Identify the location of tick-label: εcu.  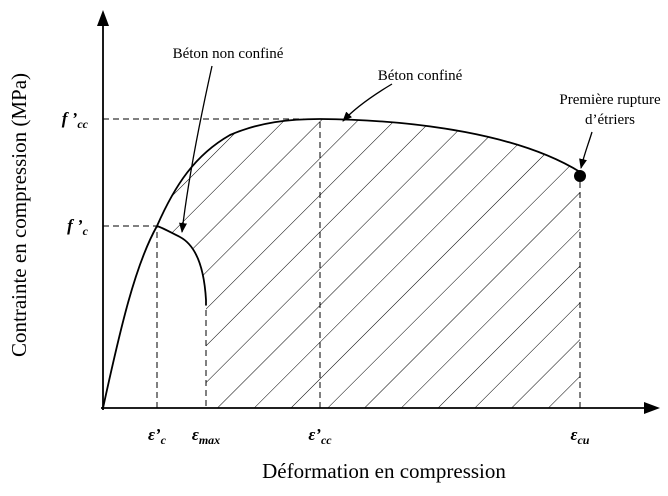
(580, 436).